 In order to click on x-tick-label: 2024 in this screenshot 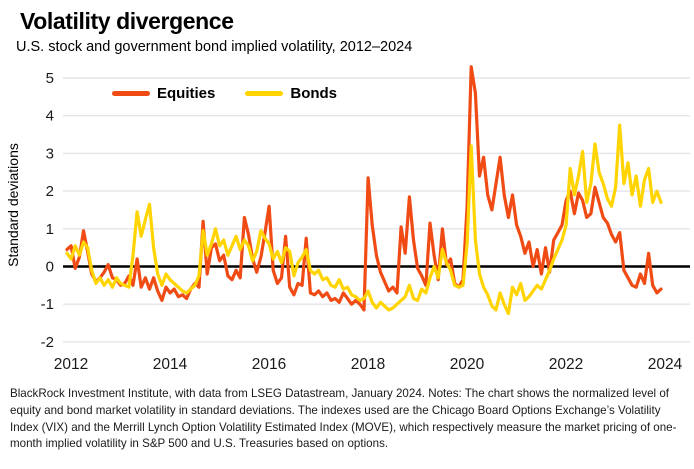, I will do `click(665, 364)`.